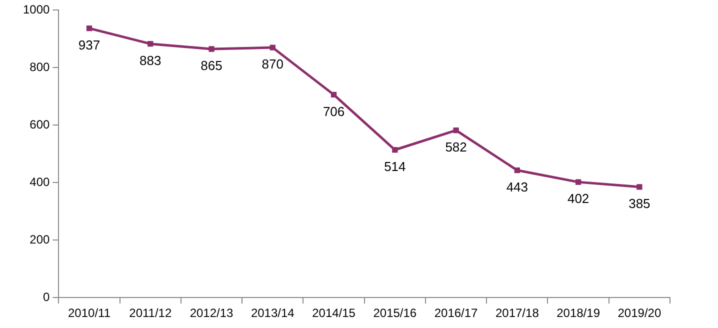 This screenshot has height=328, width=718. Describe the element at coordinates (40, 67) in the screenshot. I see `y-tick-label: 800` at that location.